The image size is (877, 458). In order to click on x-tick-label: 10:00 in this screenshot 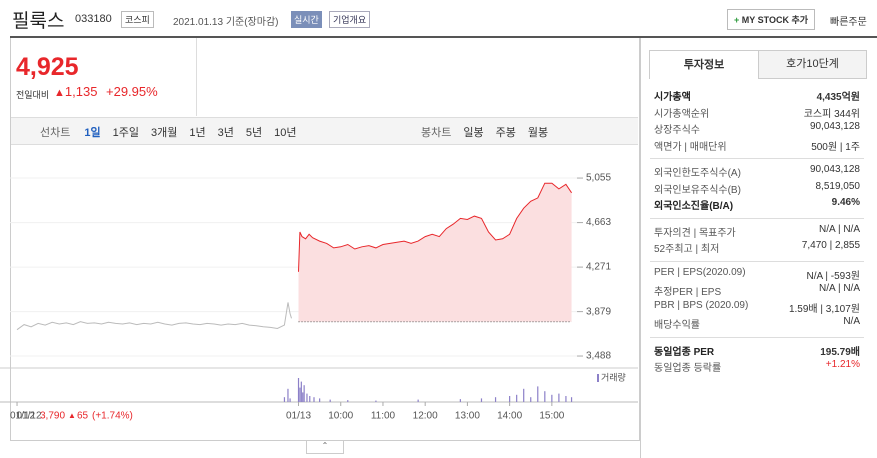, I will do `click(340, 416)`.